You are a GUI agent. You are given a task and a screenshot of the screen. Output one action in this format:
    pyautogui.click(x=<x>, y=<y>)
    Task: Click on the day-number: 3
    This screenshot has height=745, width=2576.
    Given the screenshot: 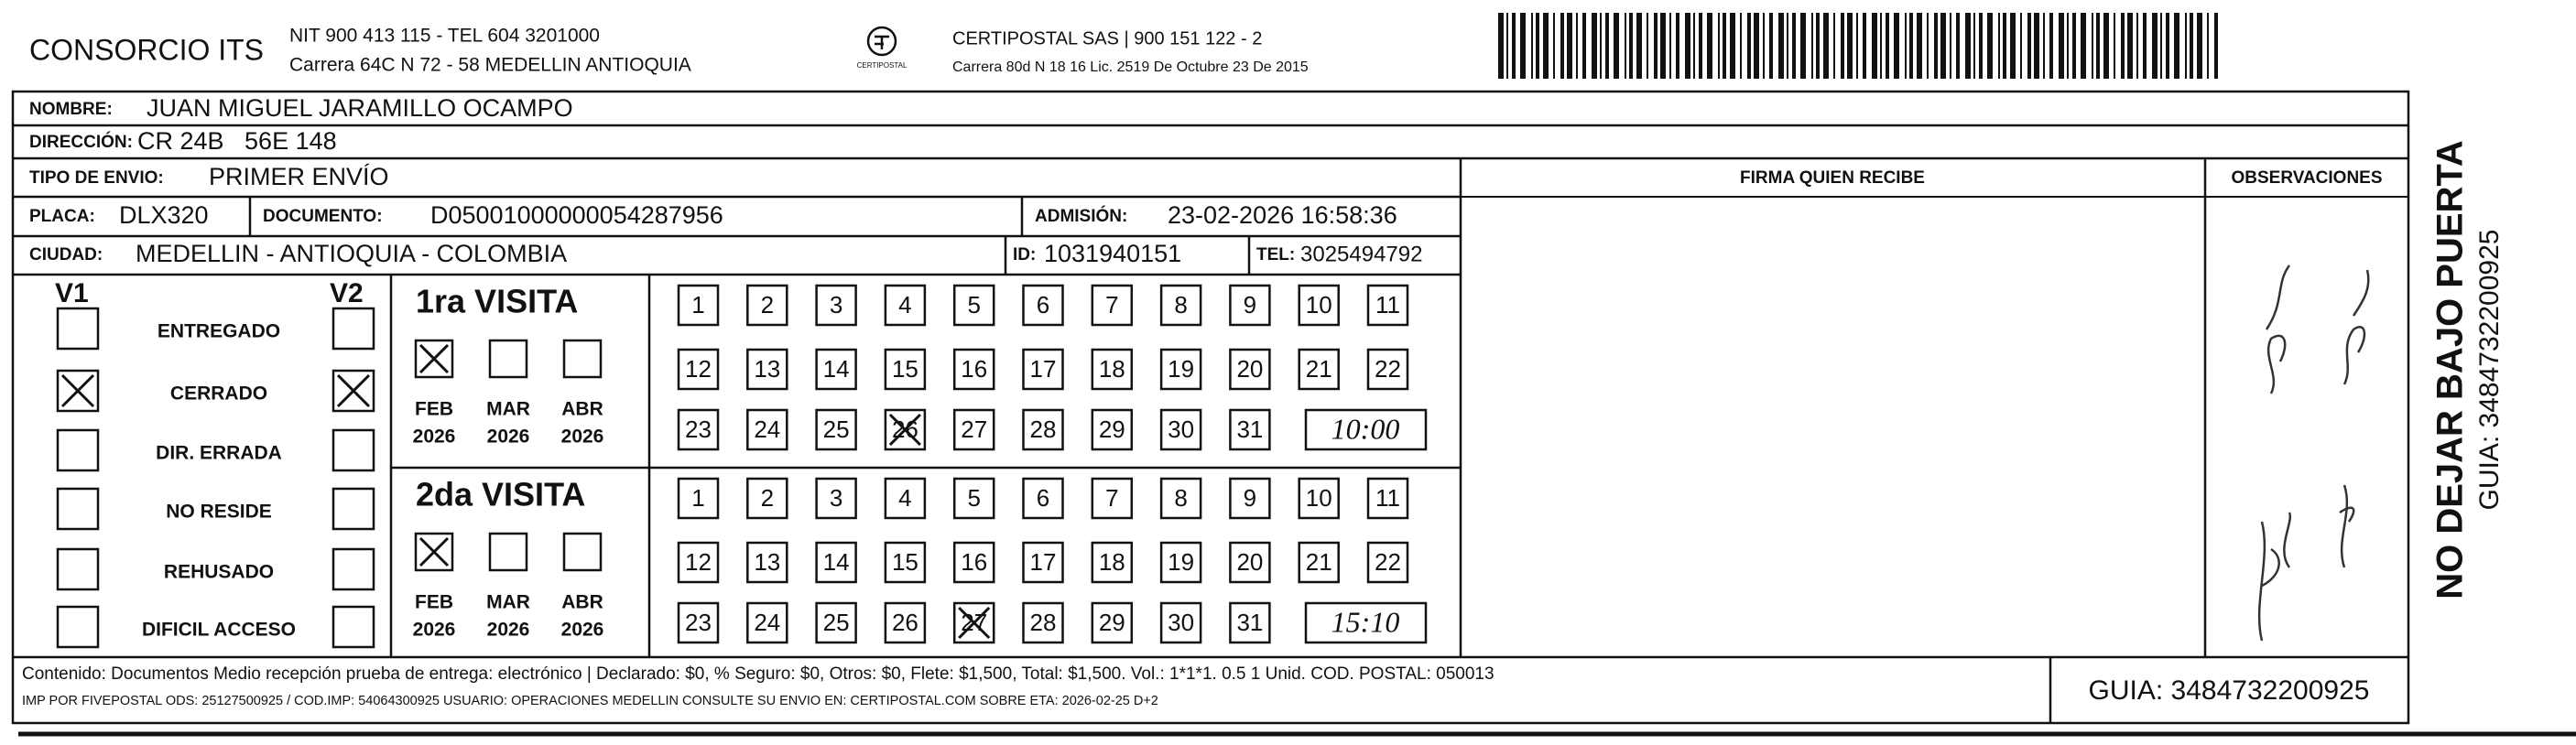 What is the action you would take?
    pyautogui.click(x=836, y=305)
    